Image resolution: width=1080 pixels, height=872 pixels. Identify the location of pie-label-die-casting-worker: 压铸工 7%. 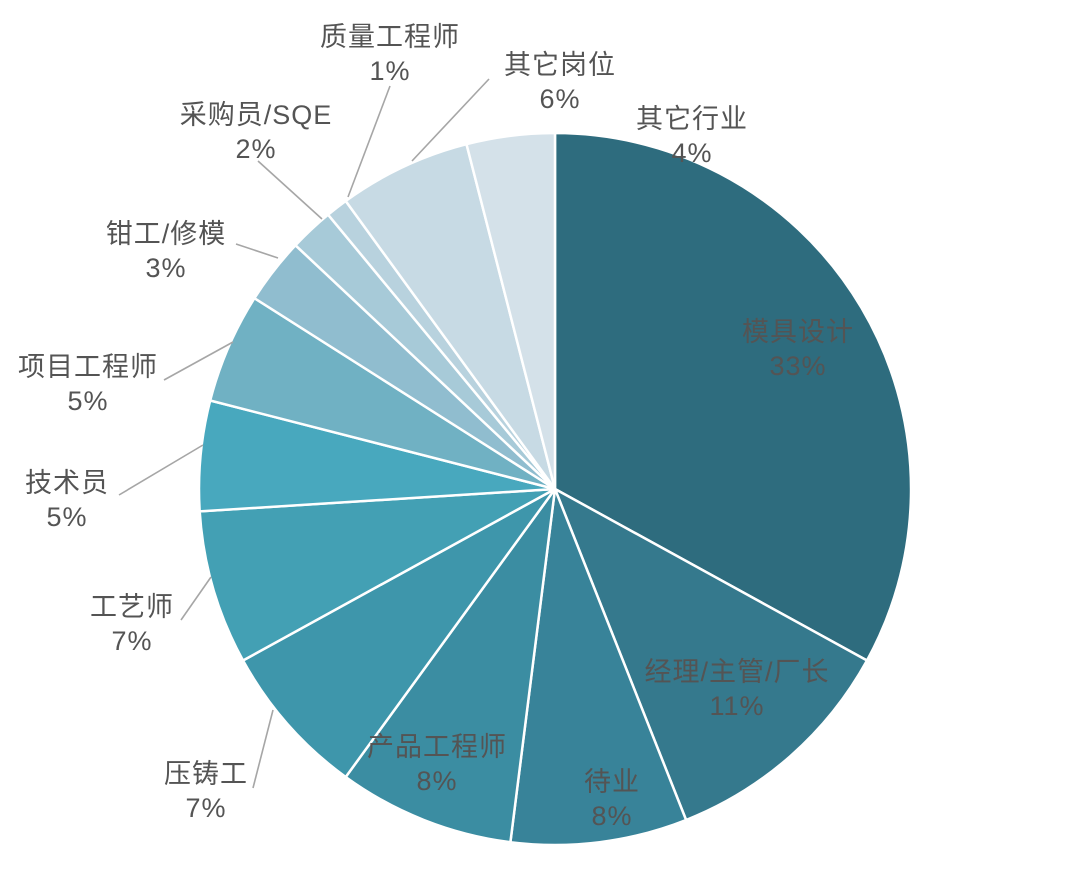
(206, 791).